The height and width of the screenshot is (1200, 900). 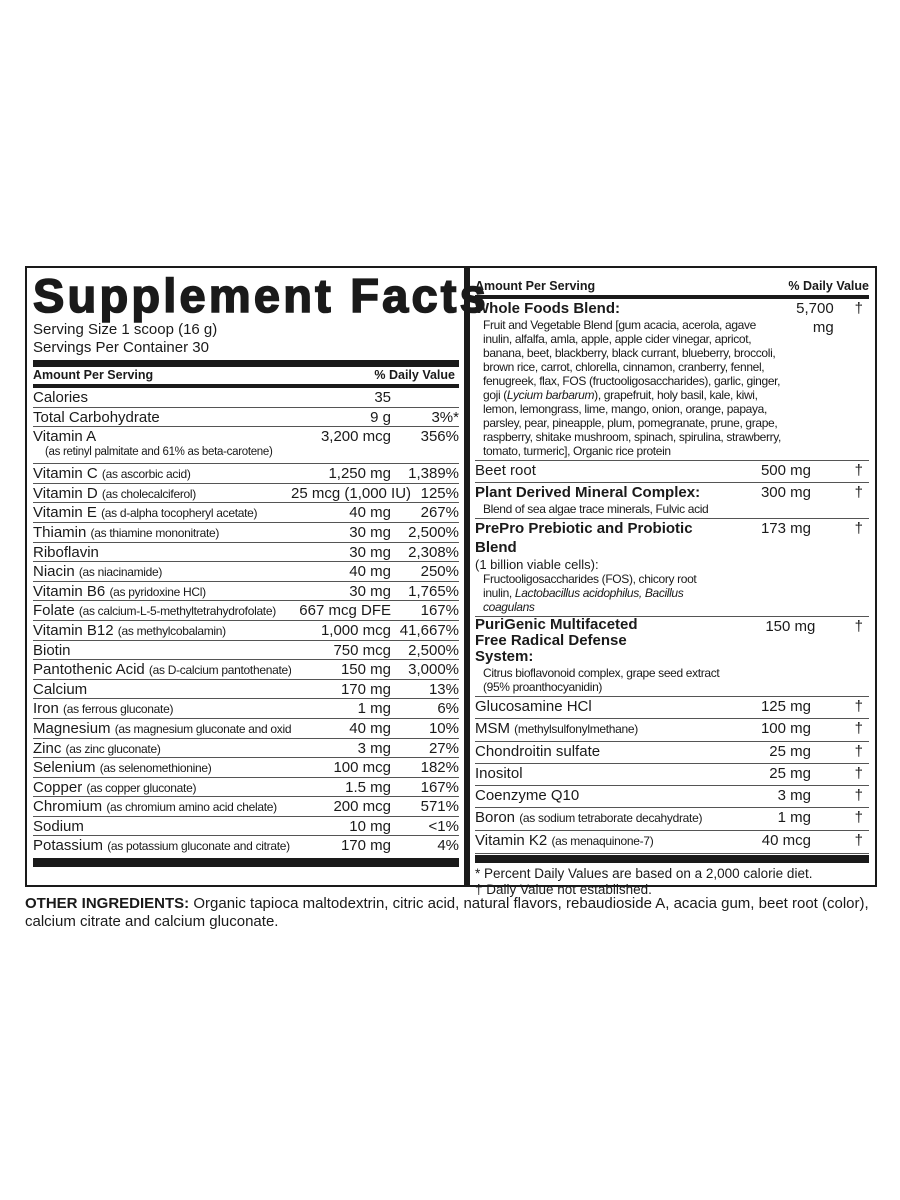 I want to click on blend-amount: 300 mg, so click(x=785, y=492).